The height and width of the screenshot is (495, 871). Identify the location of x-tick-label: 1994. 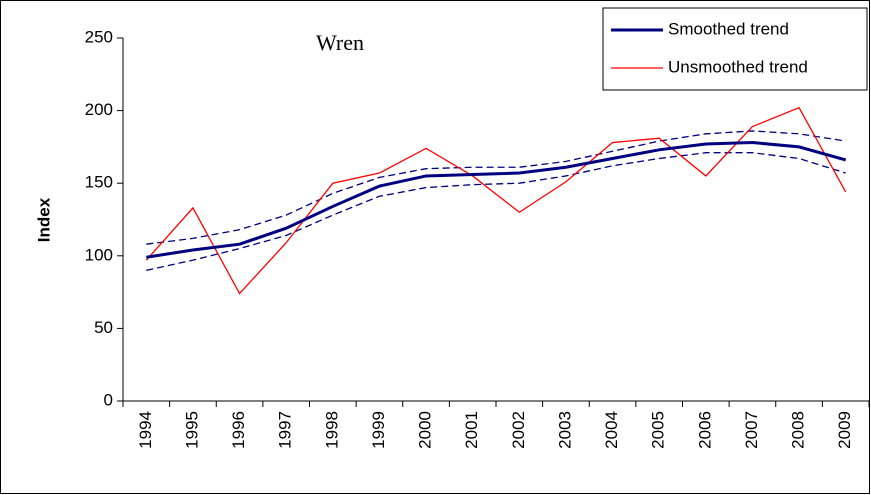
(145, 430).